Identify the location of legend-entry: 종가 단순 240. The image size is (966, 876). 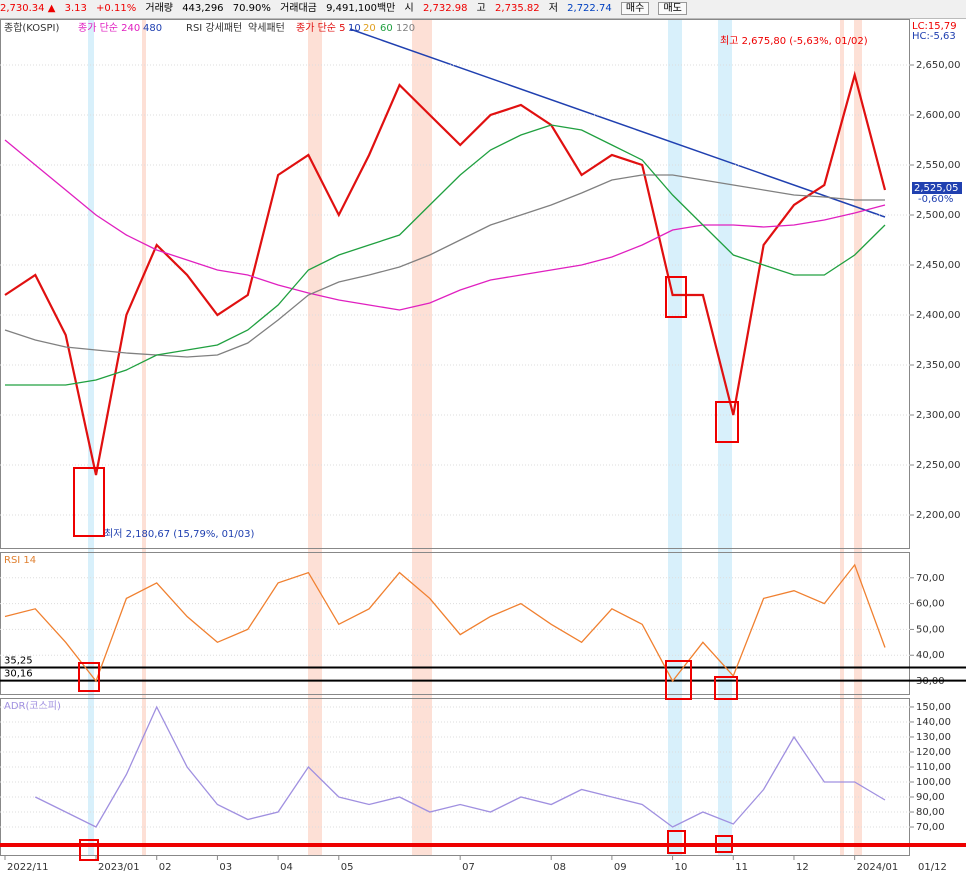
(109, 28).